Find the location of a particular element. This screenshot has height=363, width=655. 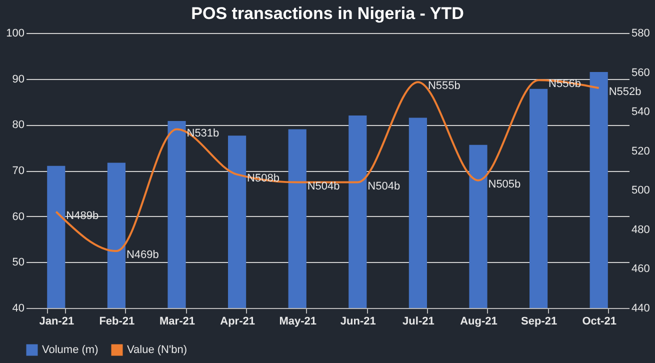

y-tick-label: 40 is located at coordinates (18, 308).